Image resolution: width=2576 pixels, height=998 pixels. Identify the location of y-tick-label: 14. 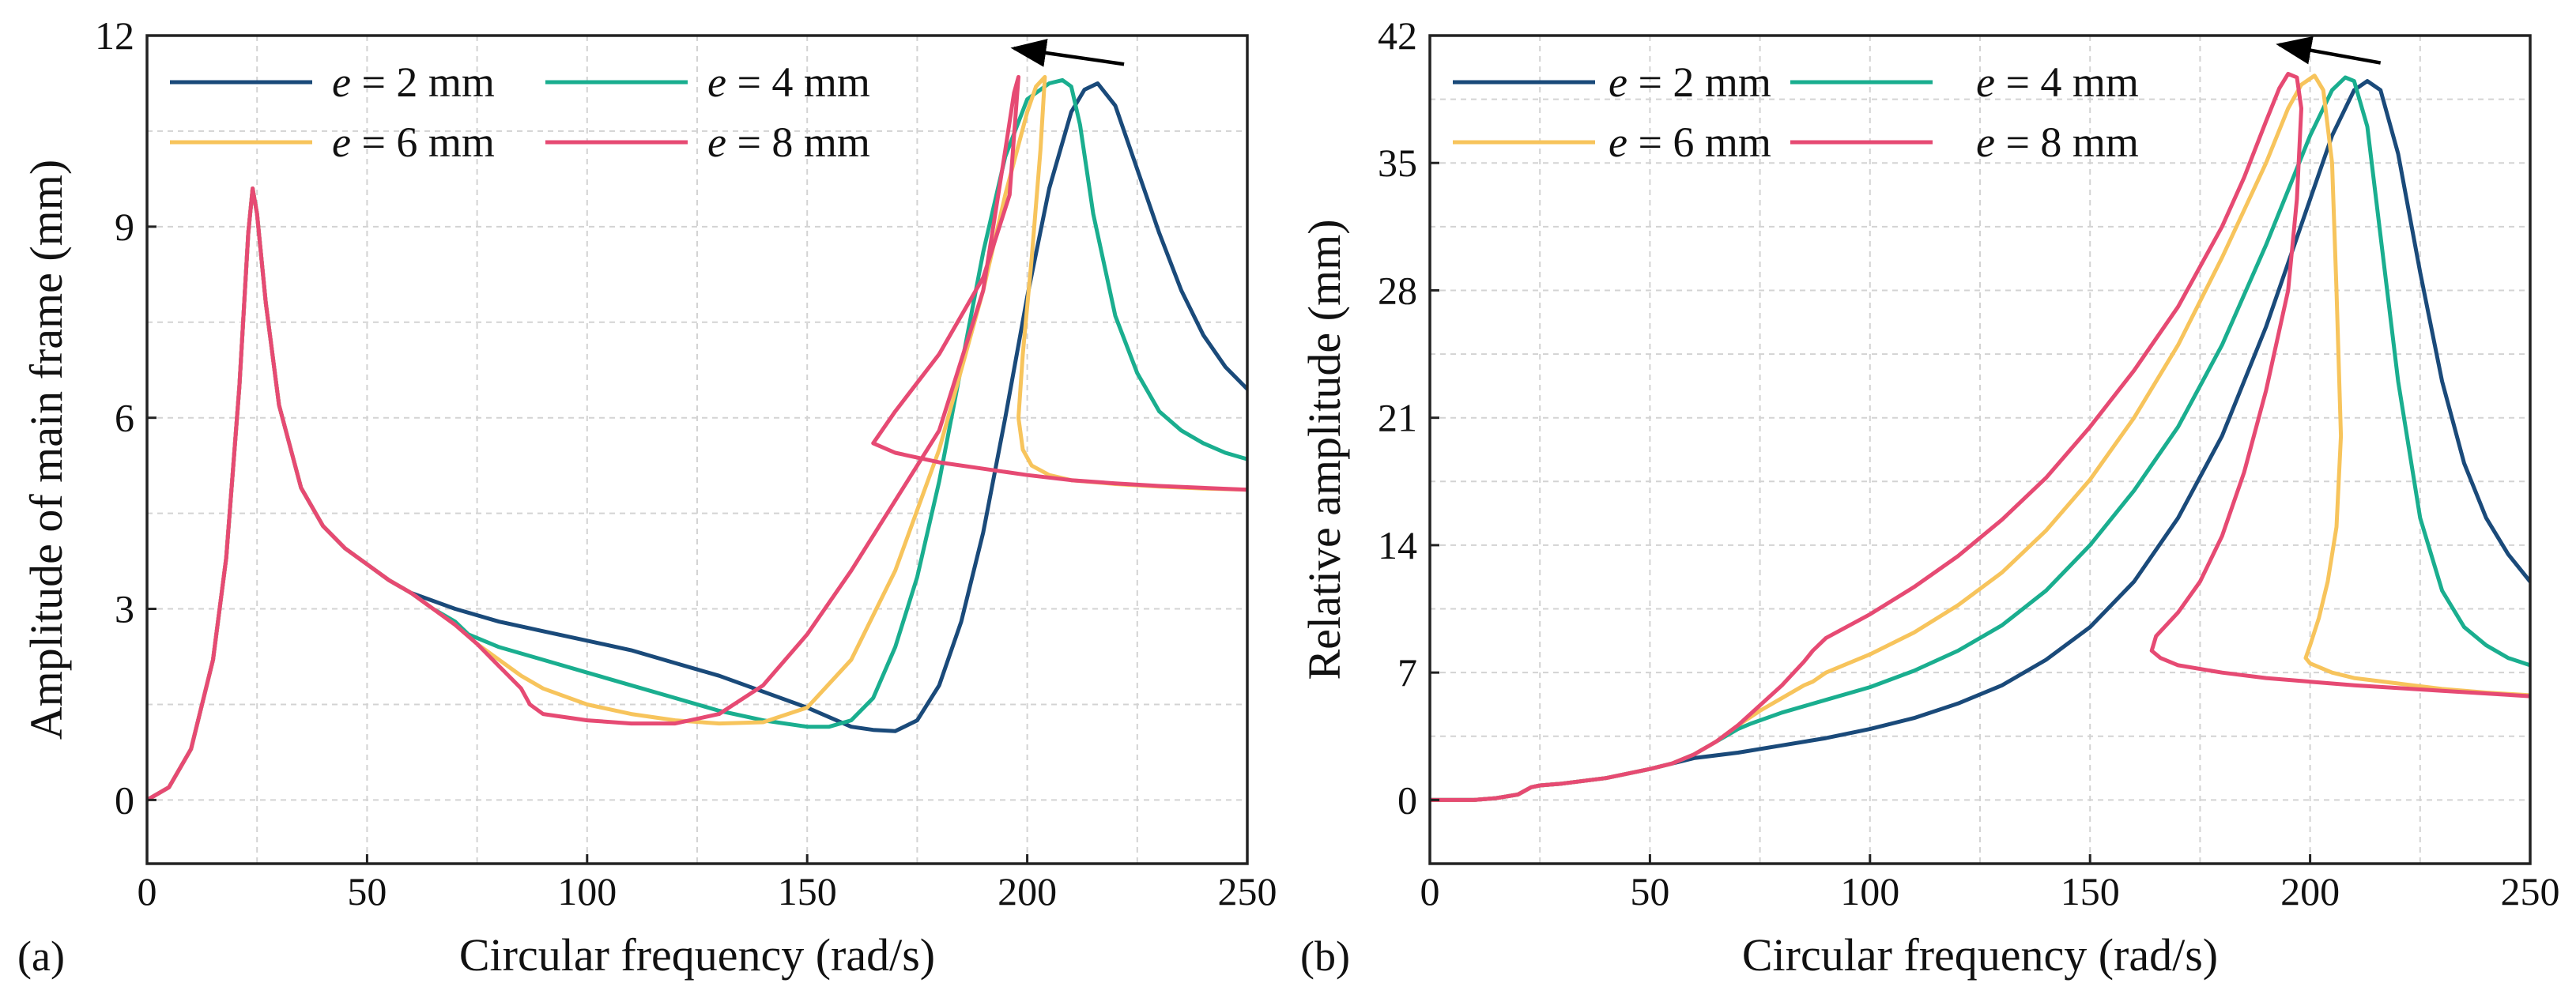
(1397, 545).